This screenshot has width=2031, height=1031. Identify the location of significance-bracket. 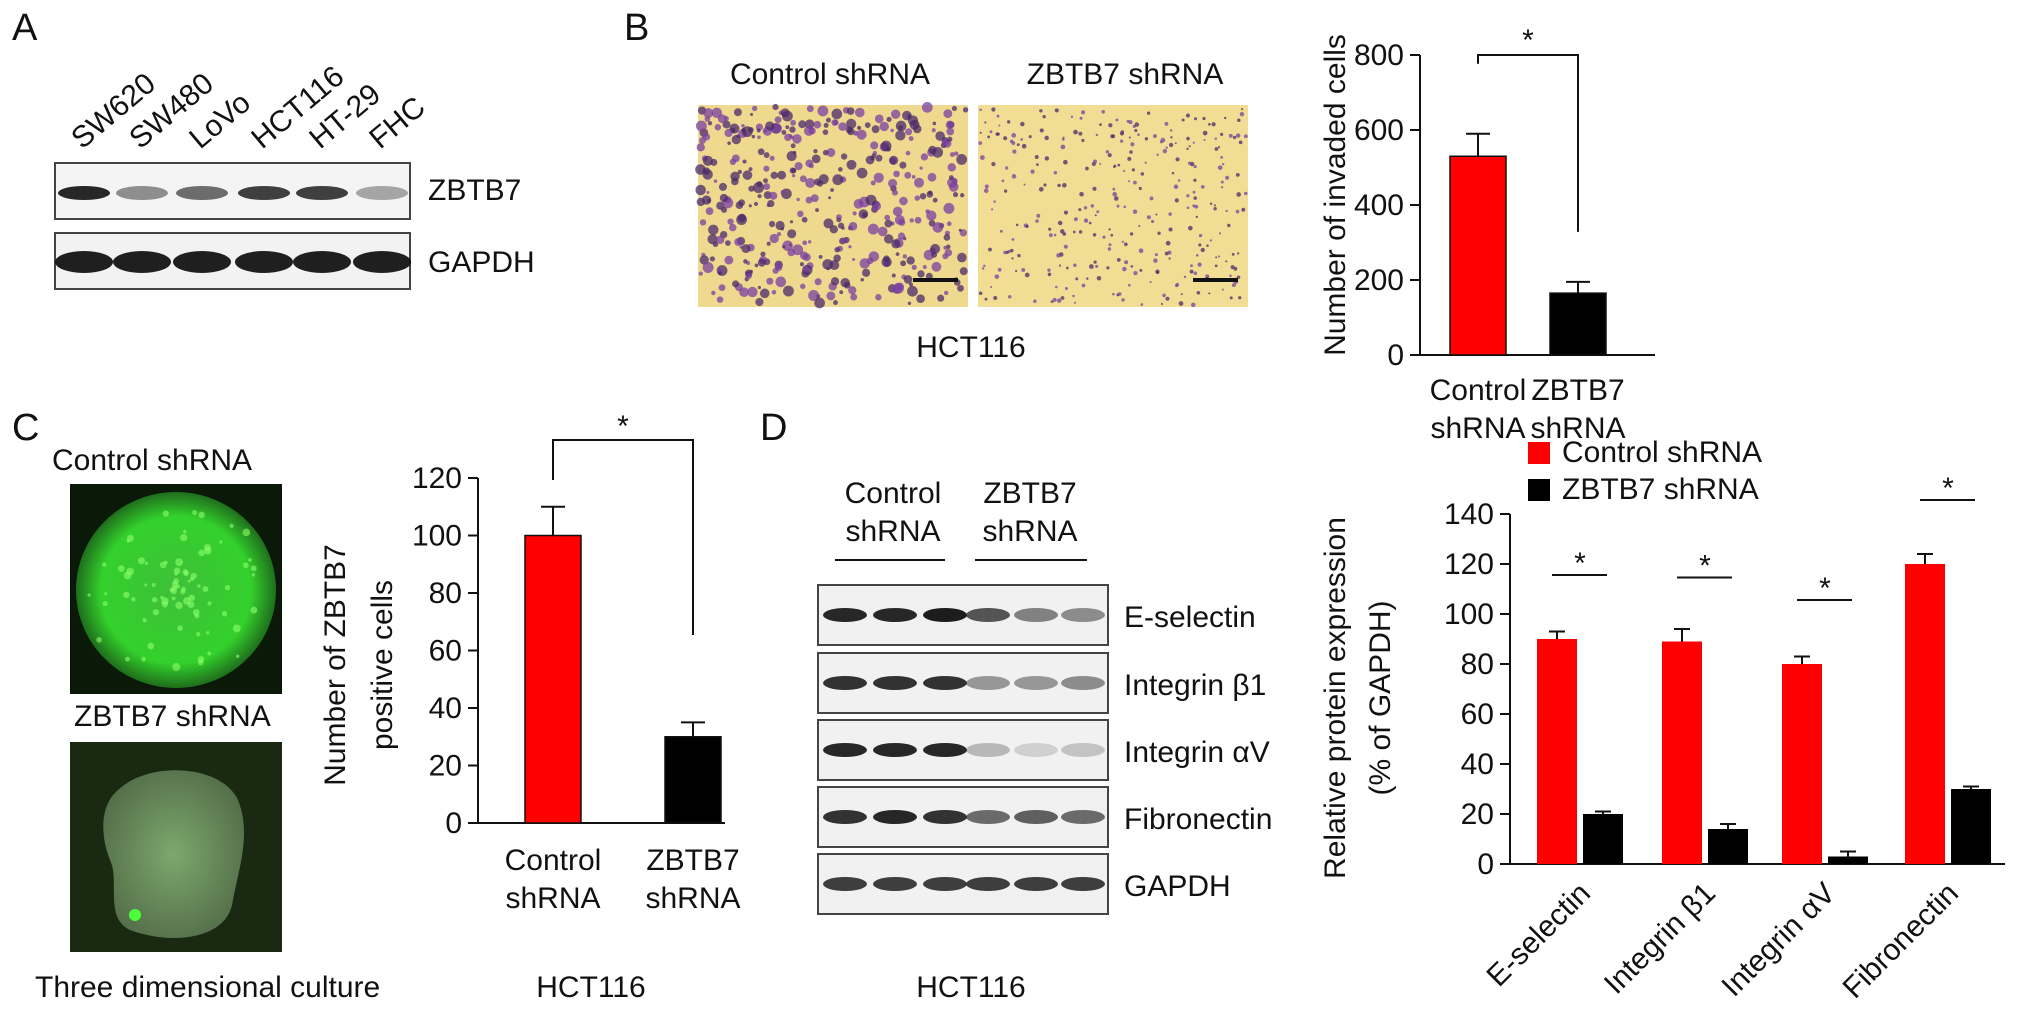
(623, 537).